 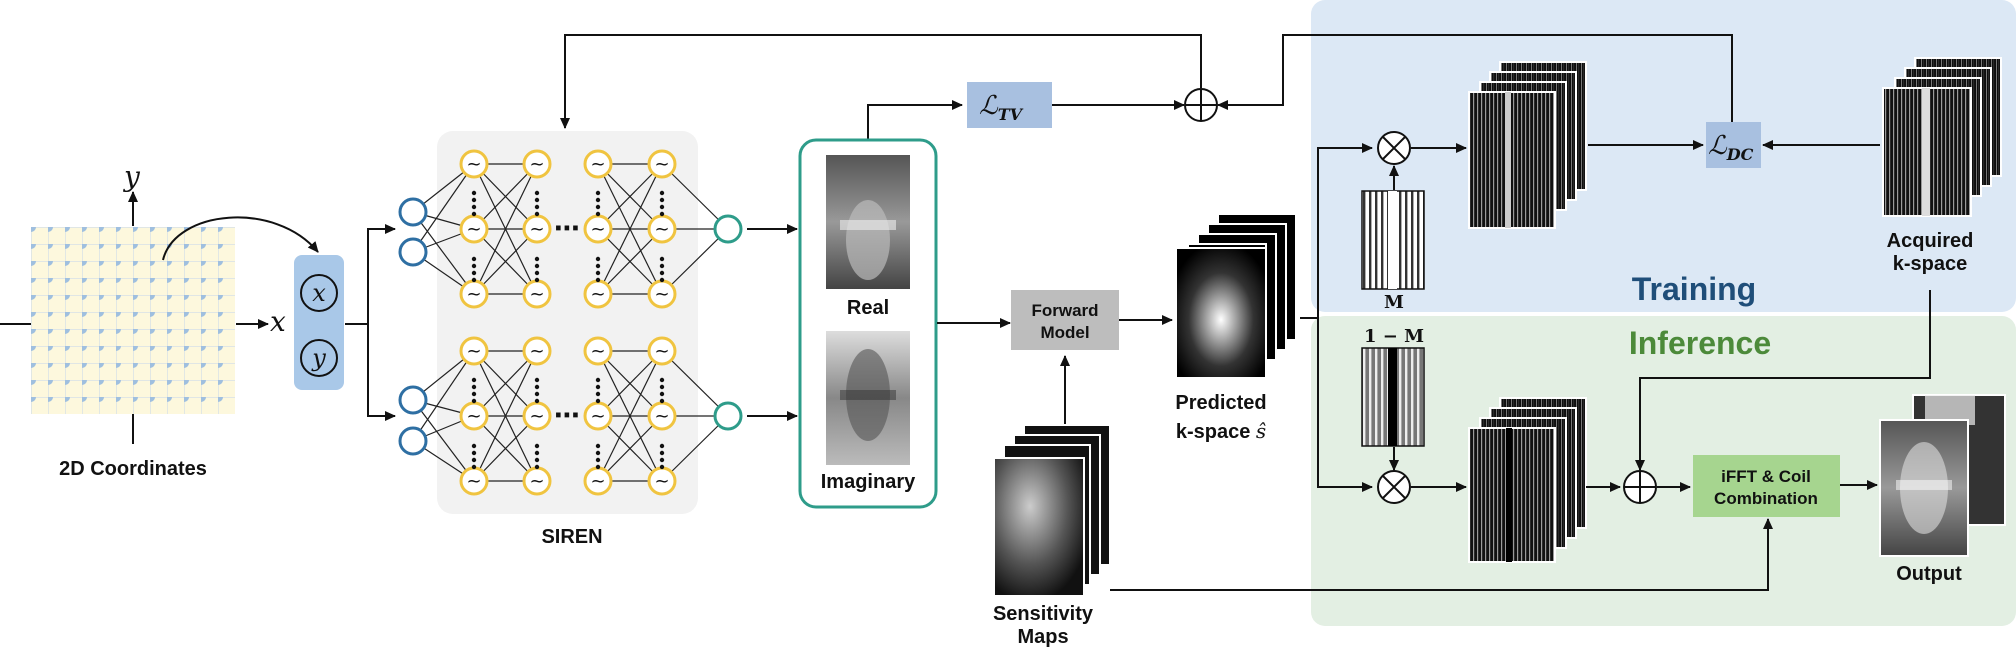 I want to click on siren-label: SIREN, so click(x=571, y=537).